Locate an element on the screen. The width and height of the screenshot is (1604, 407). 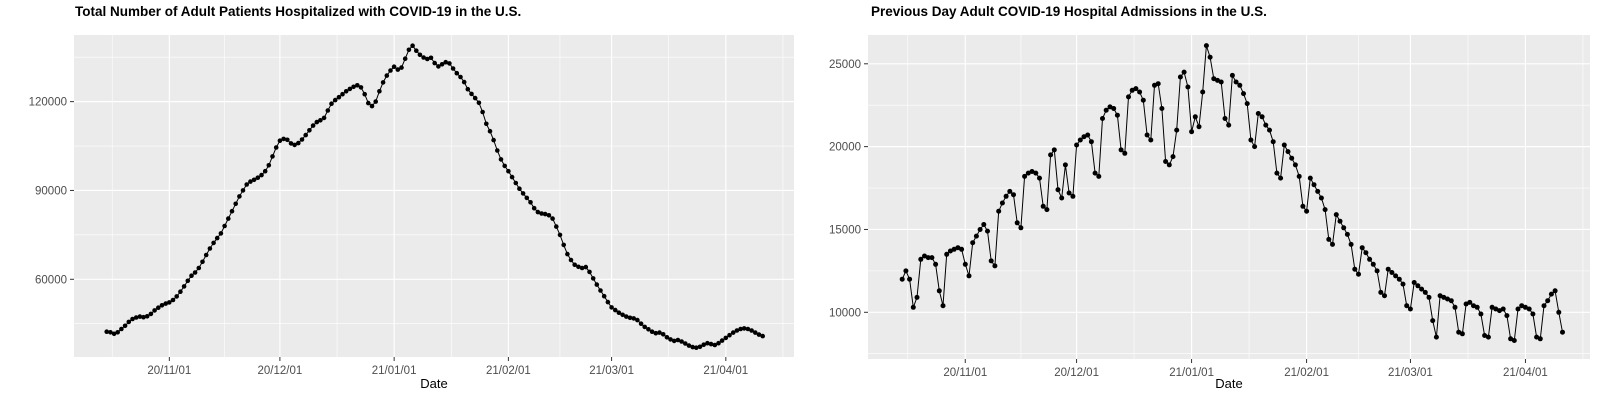
left-x-axis-title: Date is located at coordinates (434, 383).